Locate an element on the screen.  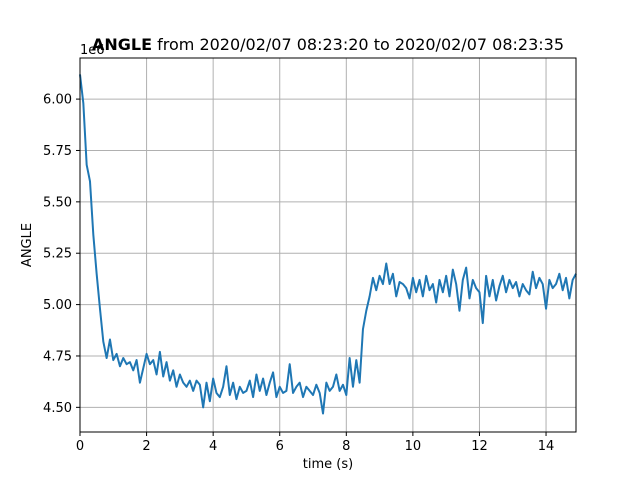
x-axis-label: time (s) is located at coordinates (328, 464).